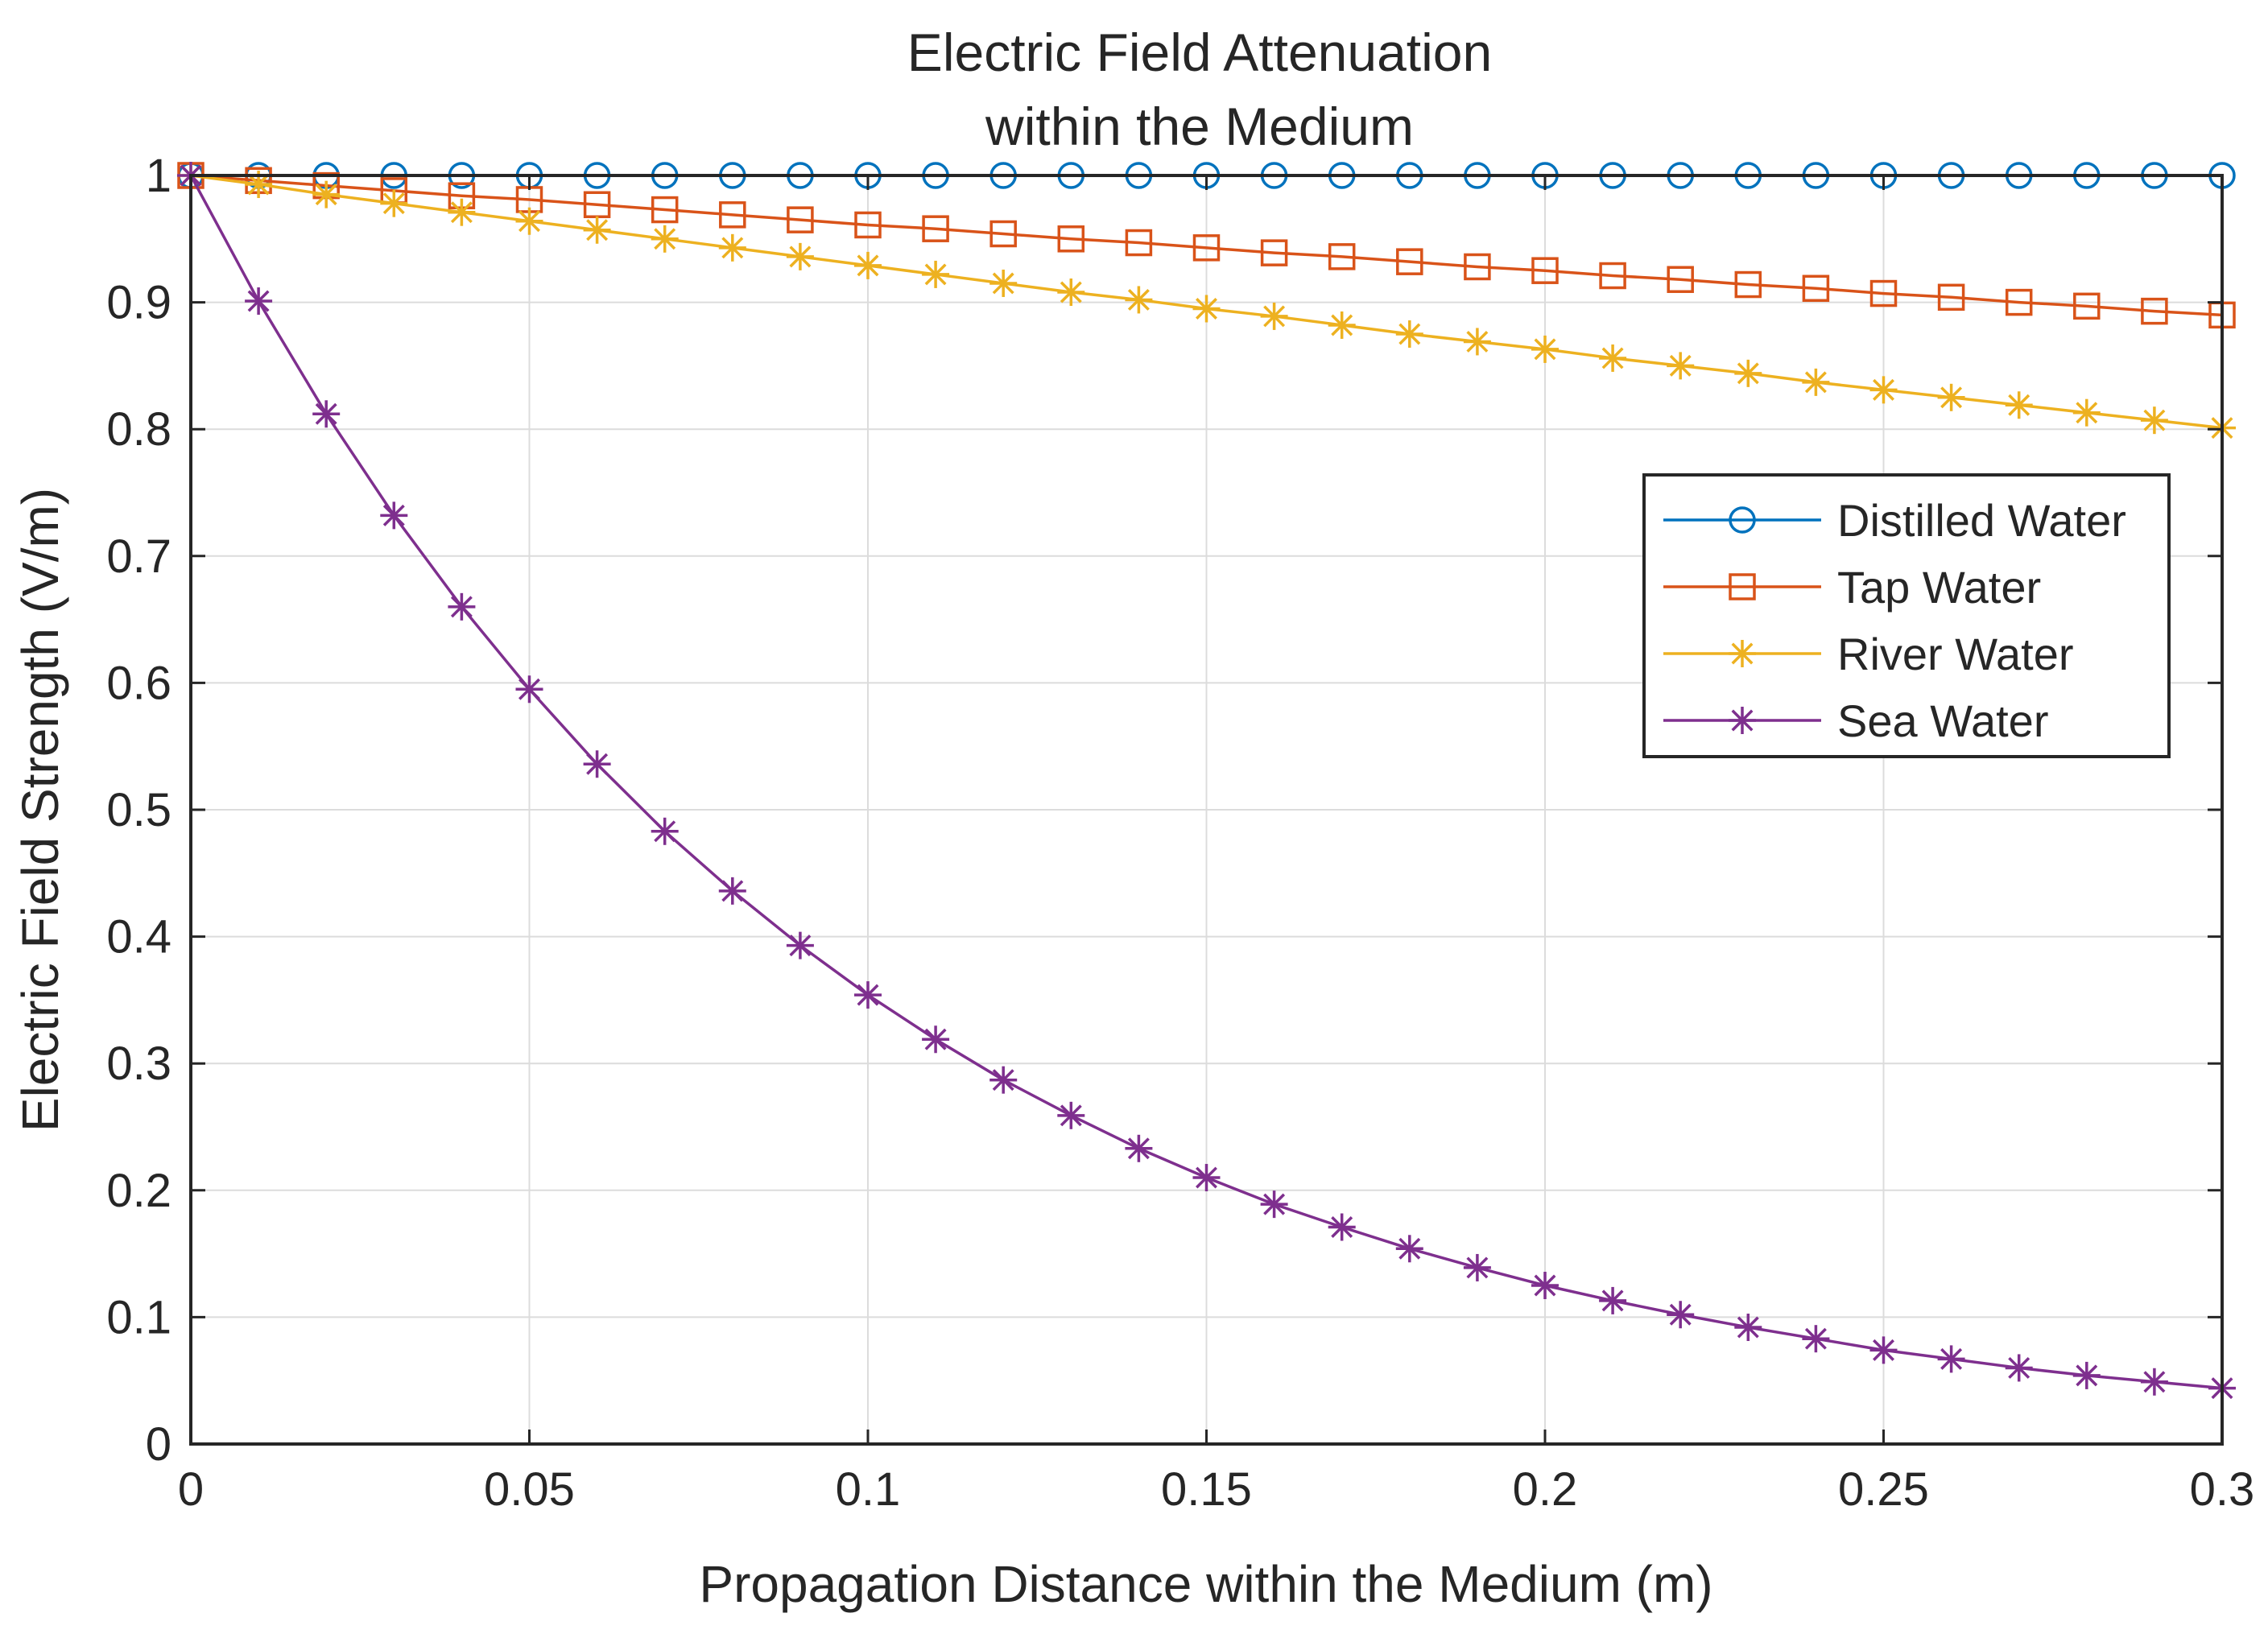  Describe the element at coordinates (138, 303) in the screenshot. I see `y-tick-label: 0.9` at that location.